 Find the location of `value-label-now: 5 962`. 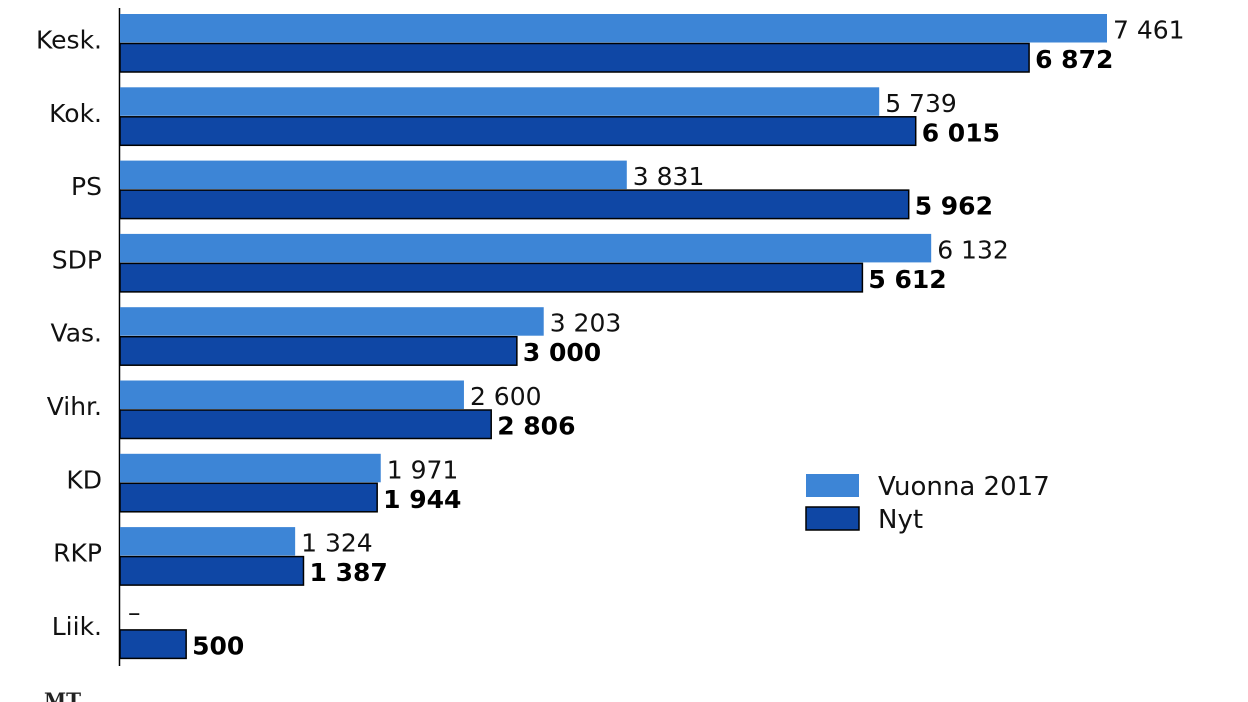

value-label-now: 5 962 is located at coordinates (954, 206).